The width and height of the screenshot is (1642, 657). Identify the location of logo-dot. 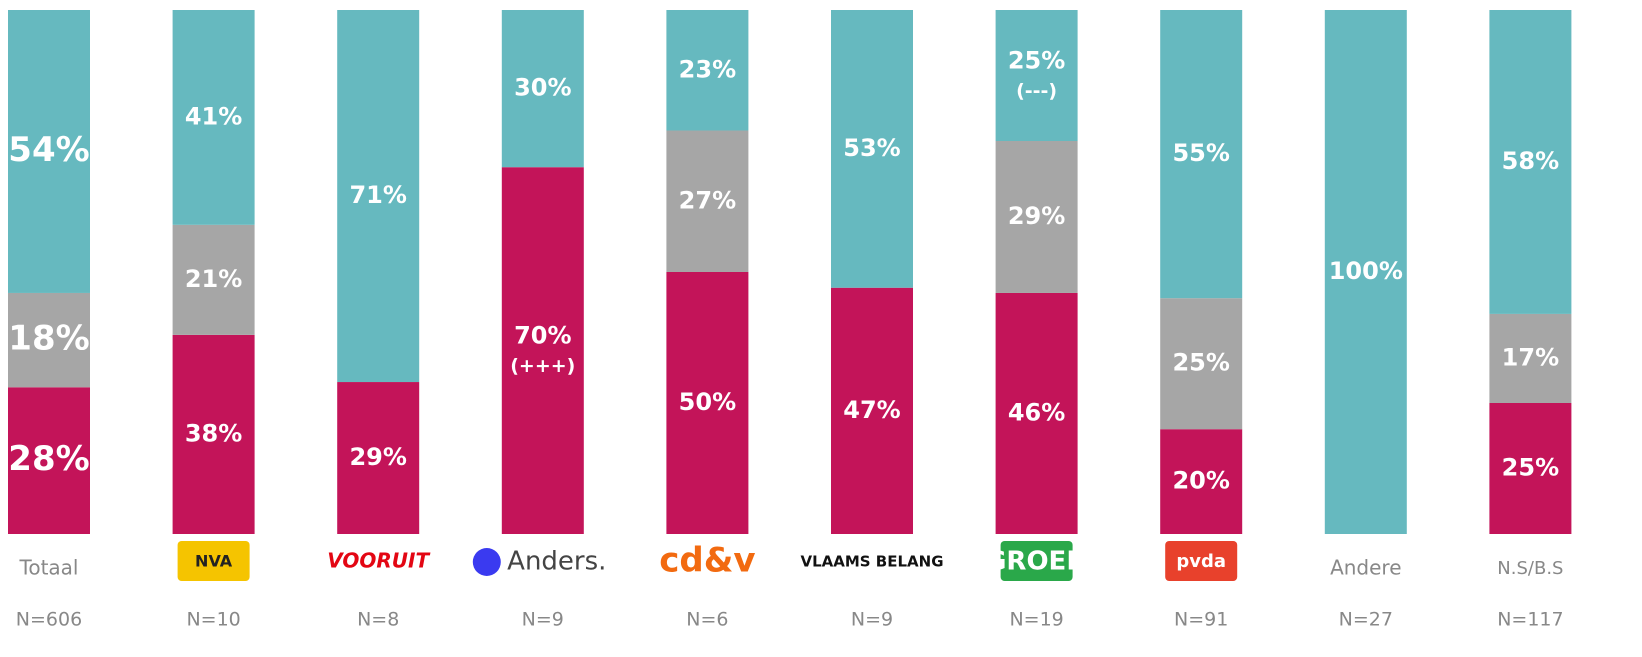
(486, 562).